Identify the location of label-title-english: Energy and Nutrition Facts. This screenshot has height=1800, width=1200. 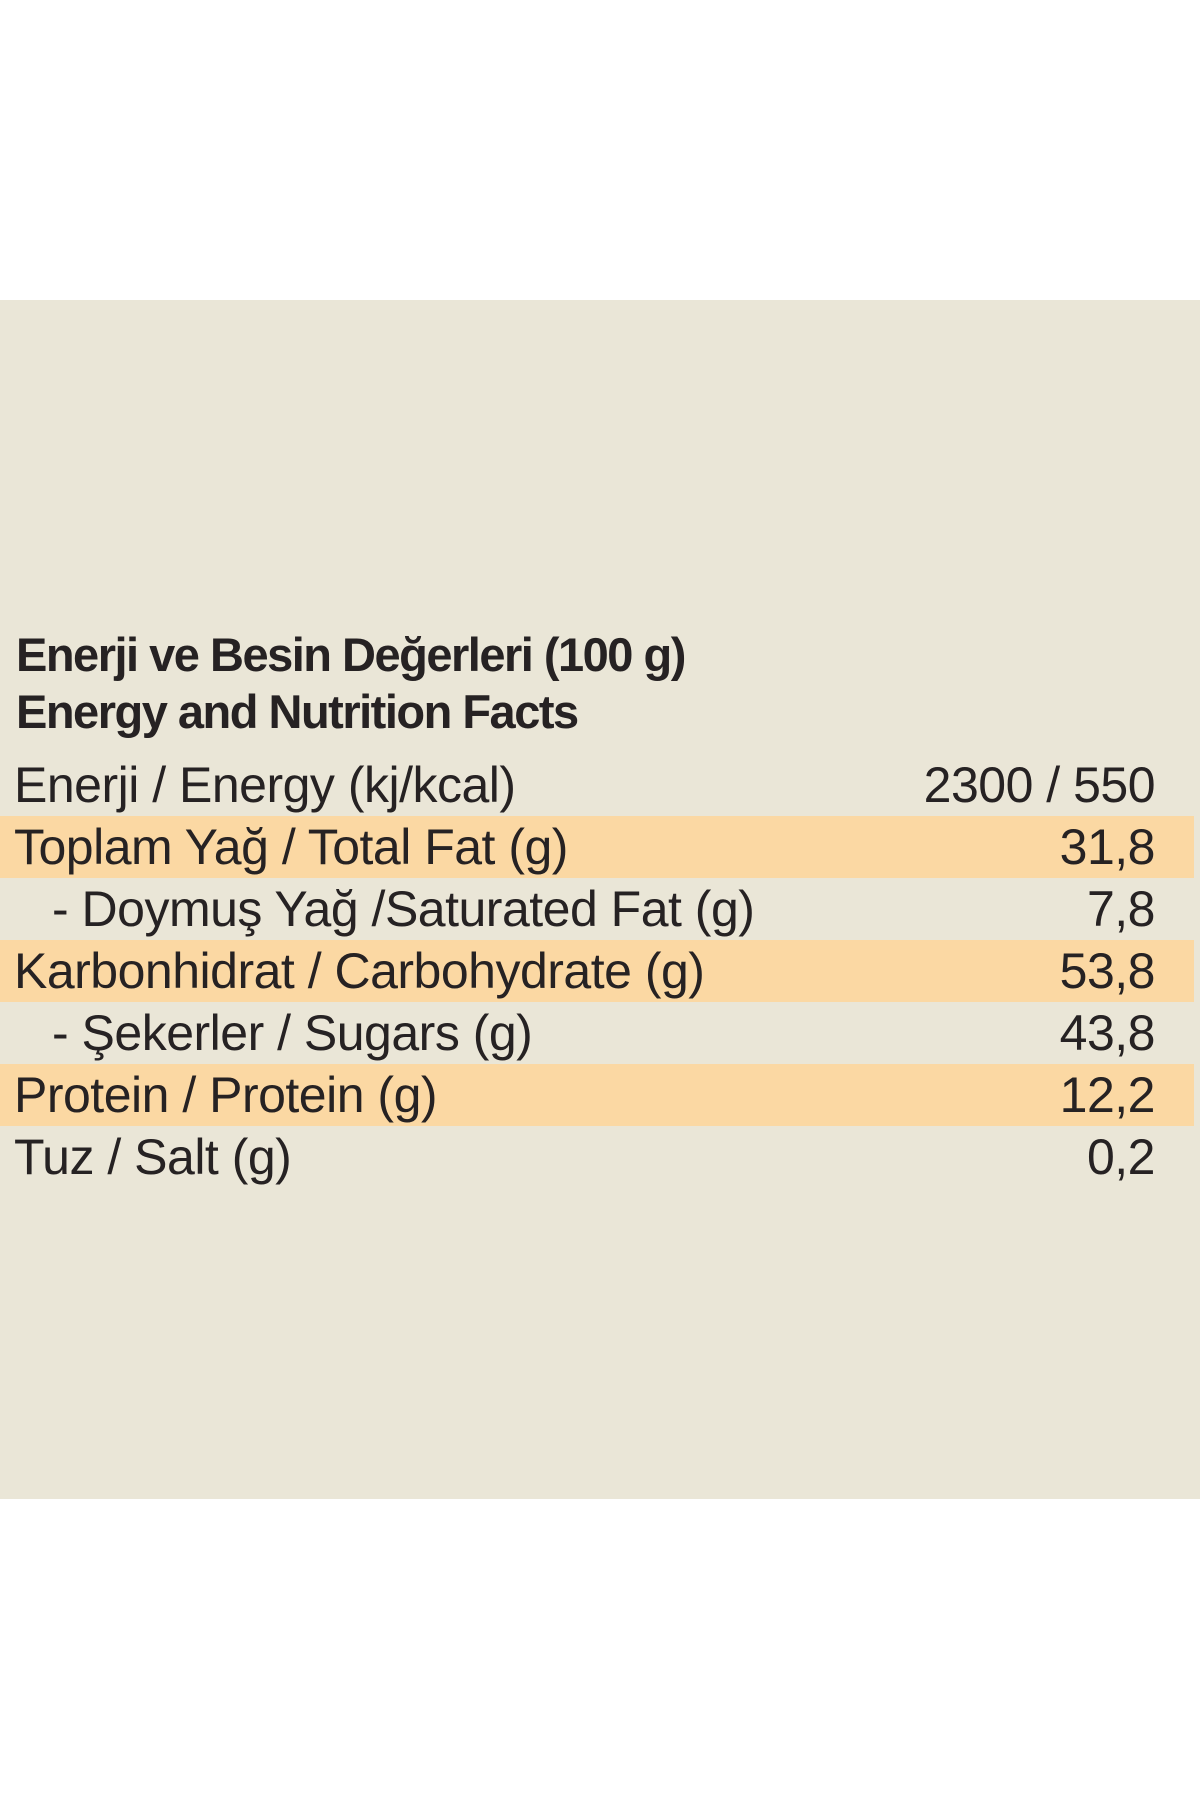
(297, 711).